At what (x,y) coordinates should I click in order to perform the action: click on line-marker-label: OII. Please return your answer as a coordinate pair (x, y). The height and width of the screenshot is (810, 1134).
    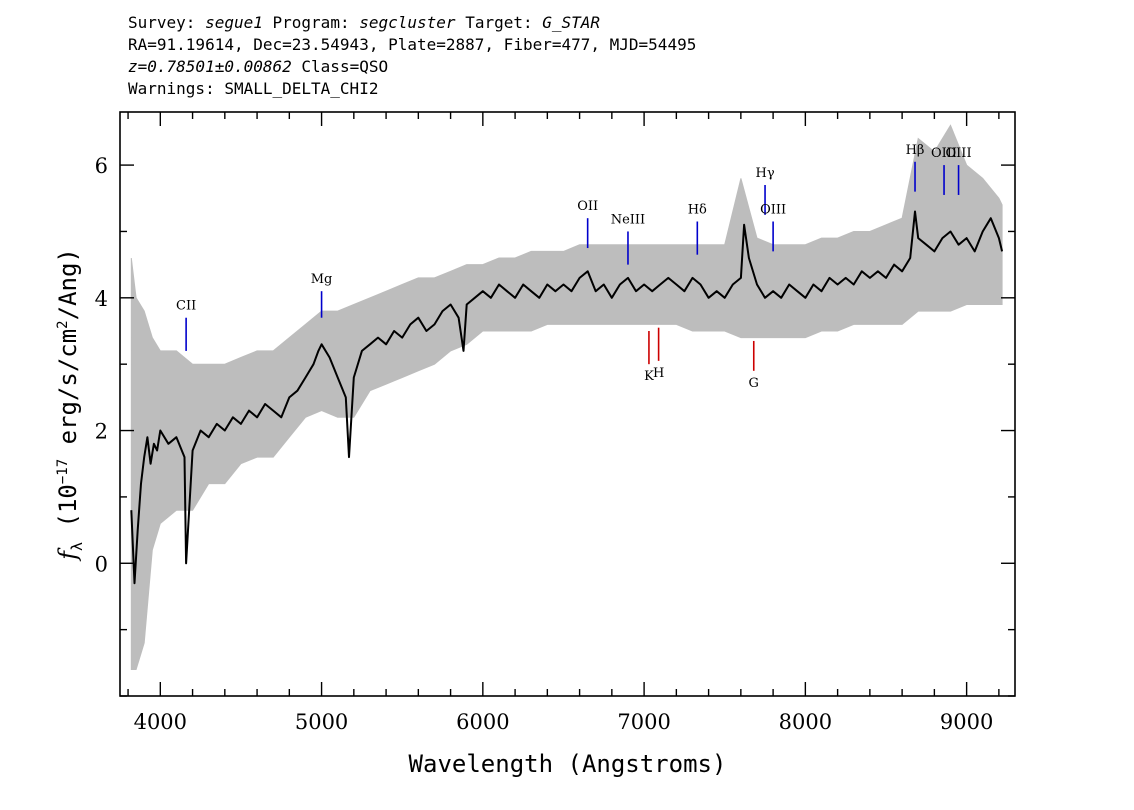
    Looking at the image, I should click on (587, 206).